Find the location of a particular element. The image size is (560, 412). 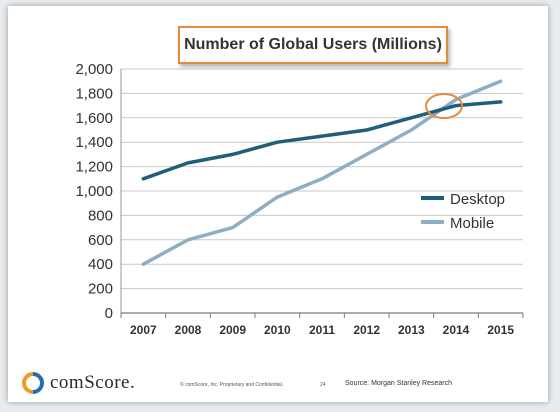

legend-label-mobile: Mobile is located at coordinates (472, 223).